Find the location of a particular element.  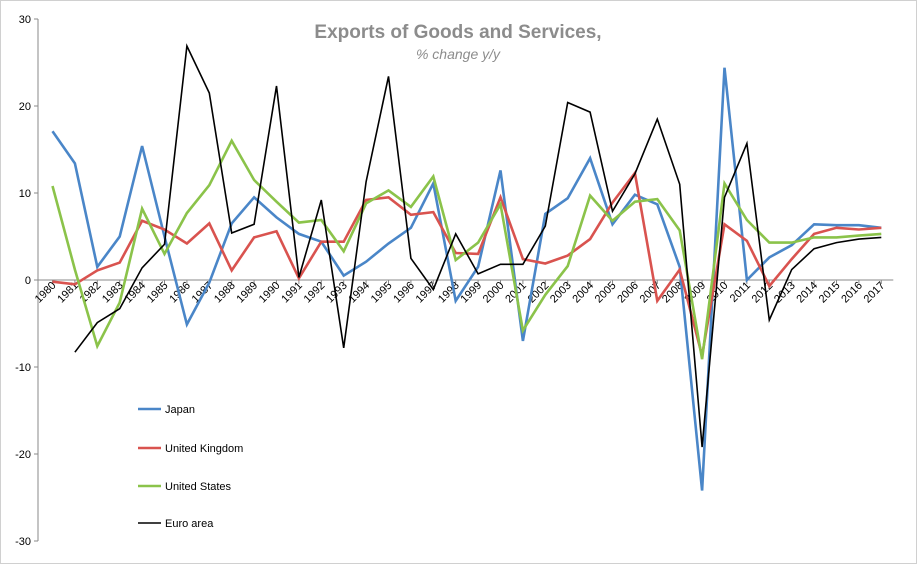

y-tick-label: -10 is located at coordinates (23, 368).